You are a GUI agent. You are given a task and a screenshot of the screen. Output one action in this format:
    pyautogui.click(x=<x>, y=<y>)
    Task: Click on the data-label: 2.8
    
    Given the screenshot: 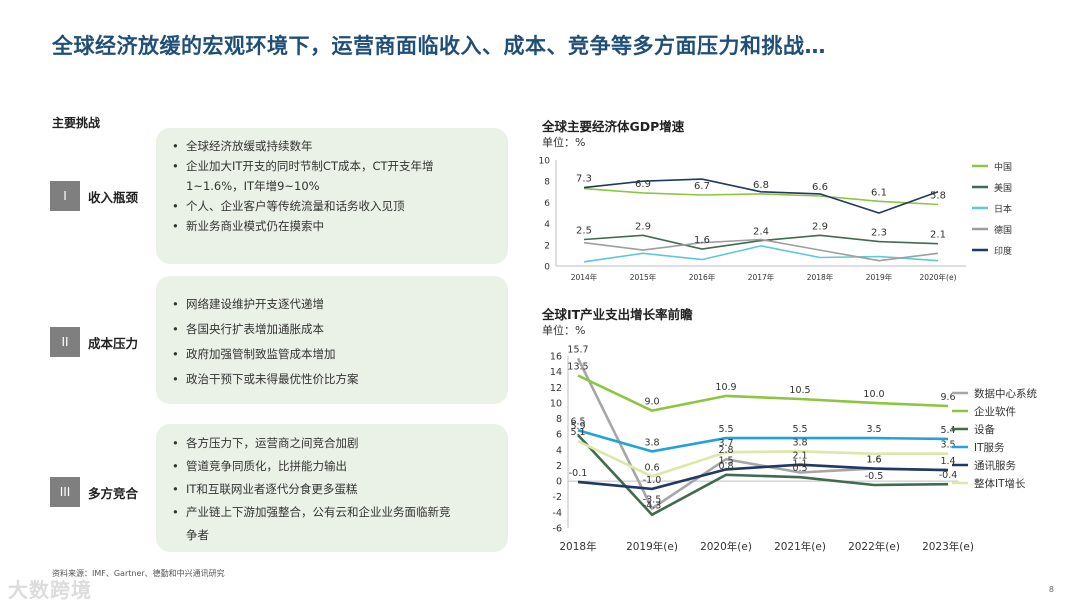 What is the action you would take?
    pyautogui.click(x=725, y=450)
    